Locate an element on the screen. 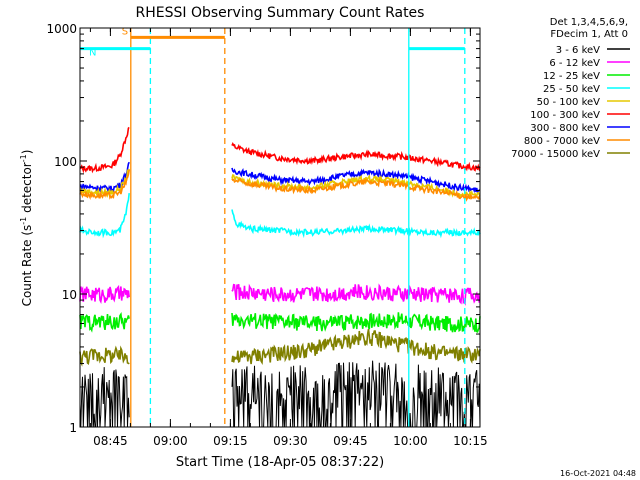 This screenshot has width=640, height=480. series-50-100-kev is located at coordinates (280, 183).